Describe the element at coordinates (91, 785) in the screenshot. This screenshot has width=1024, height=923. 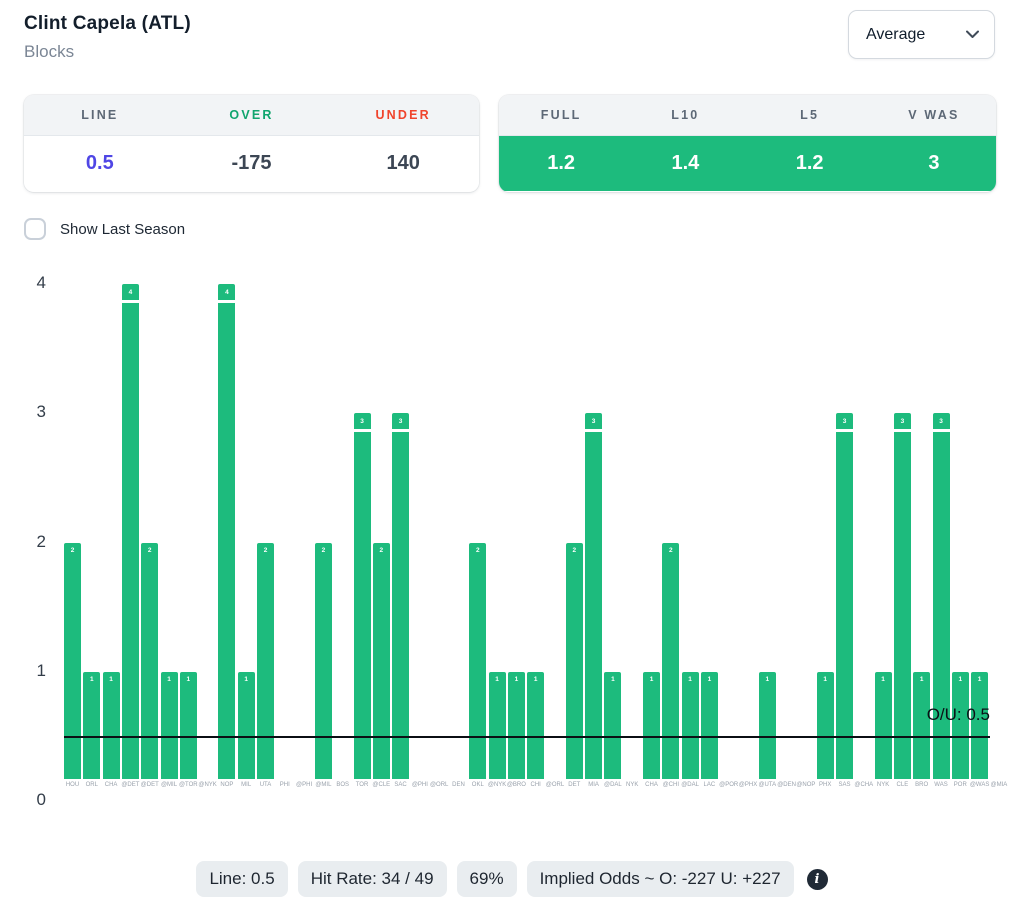
I see `x-axis-label: ORL` at that location.